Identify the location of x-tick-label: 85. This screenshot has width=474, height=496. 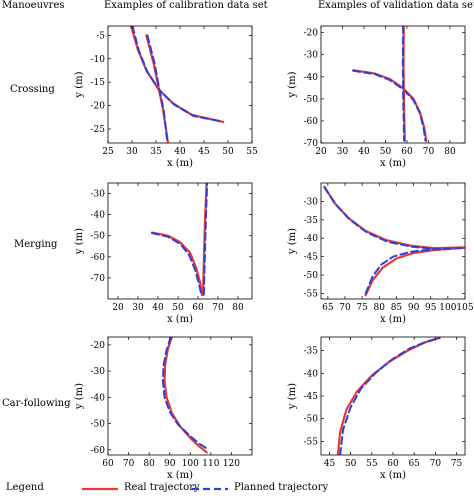
(397, 308).